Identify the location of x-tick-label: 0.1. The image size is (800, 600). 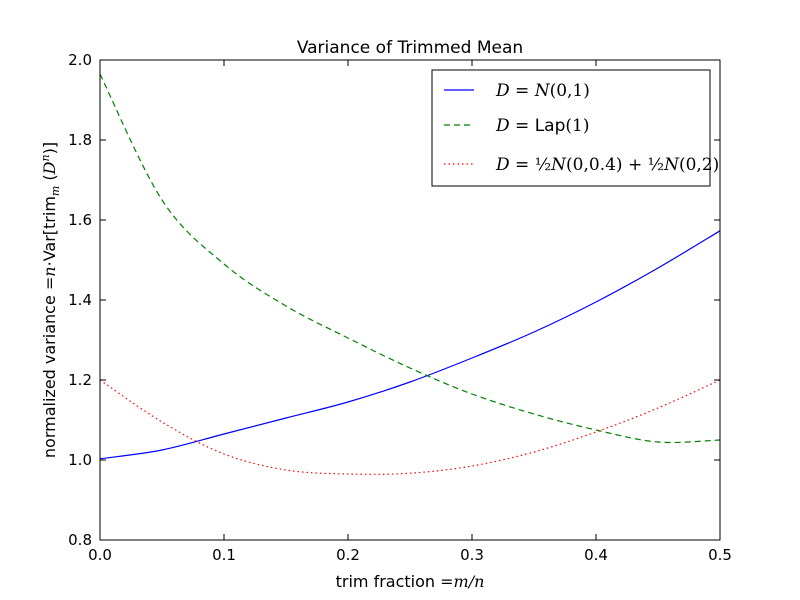
(224, 555).